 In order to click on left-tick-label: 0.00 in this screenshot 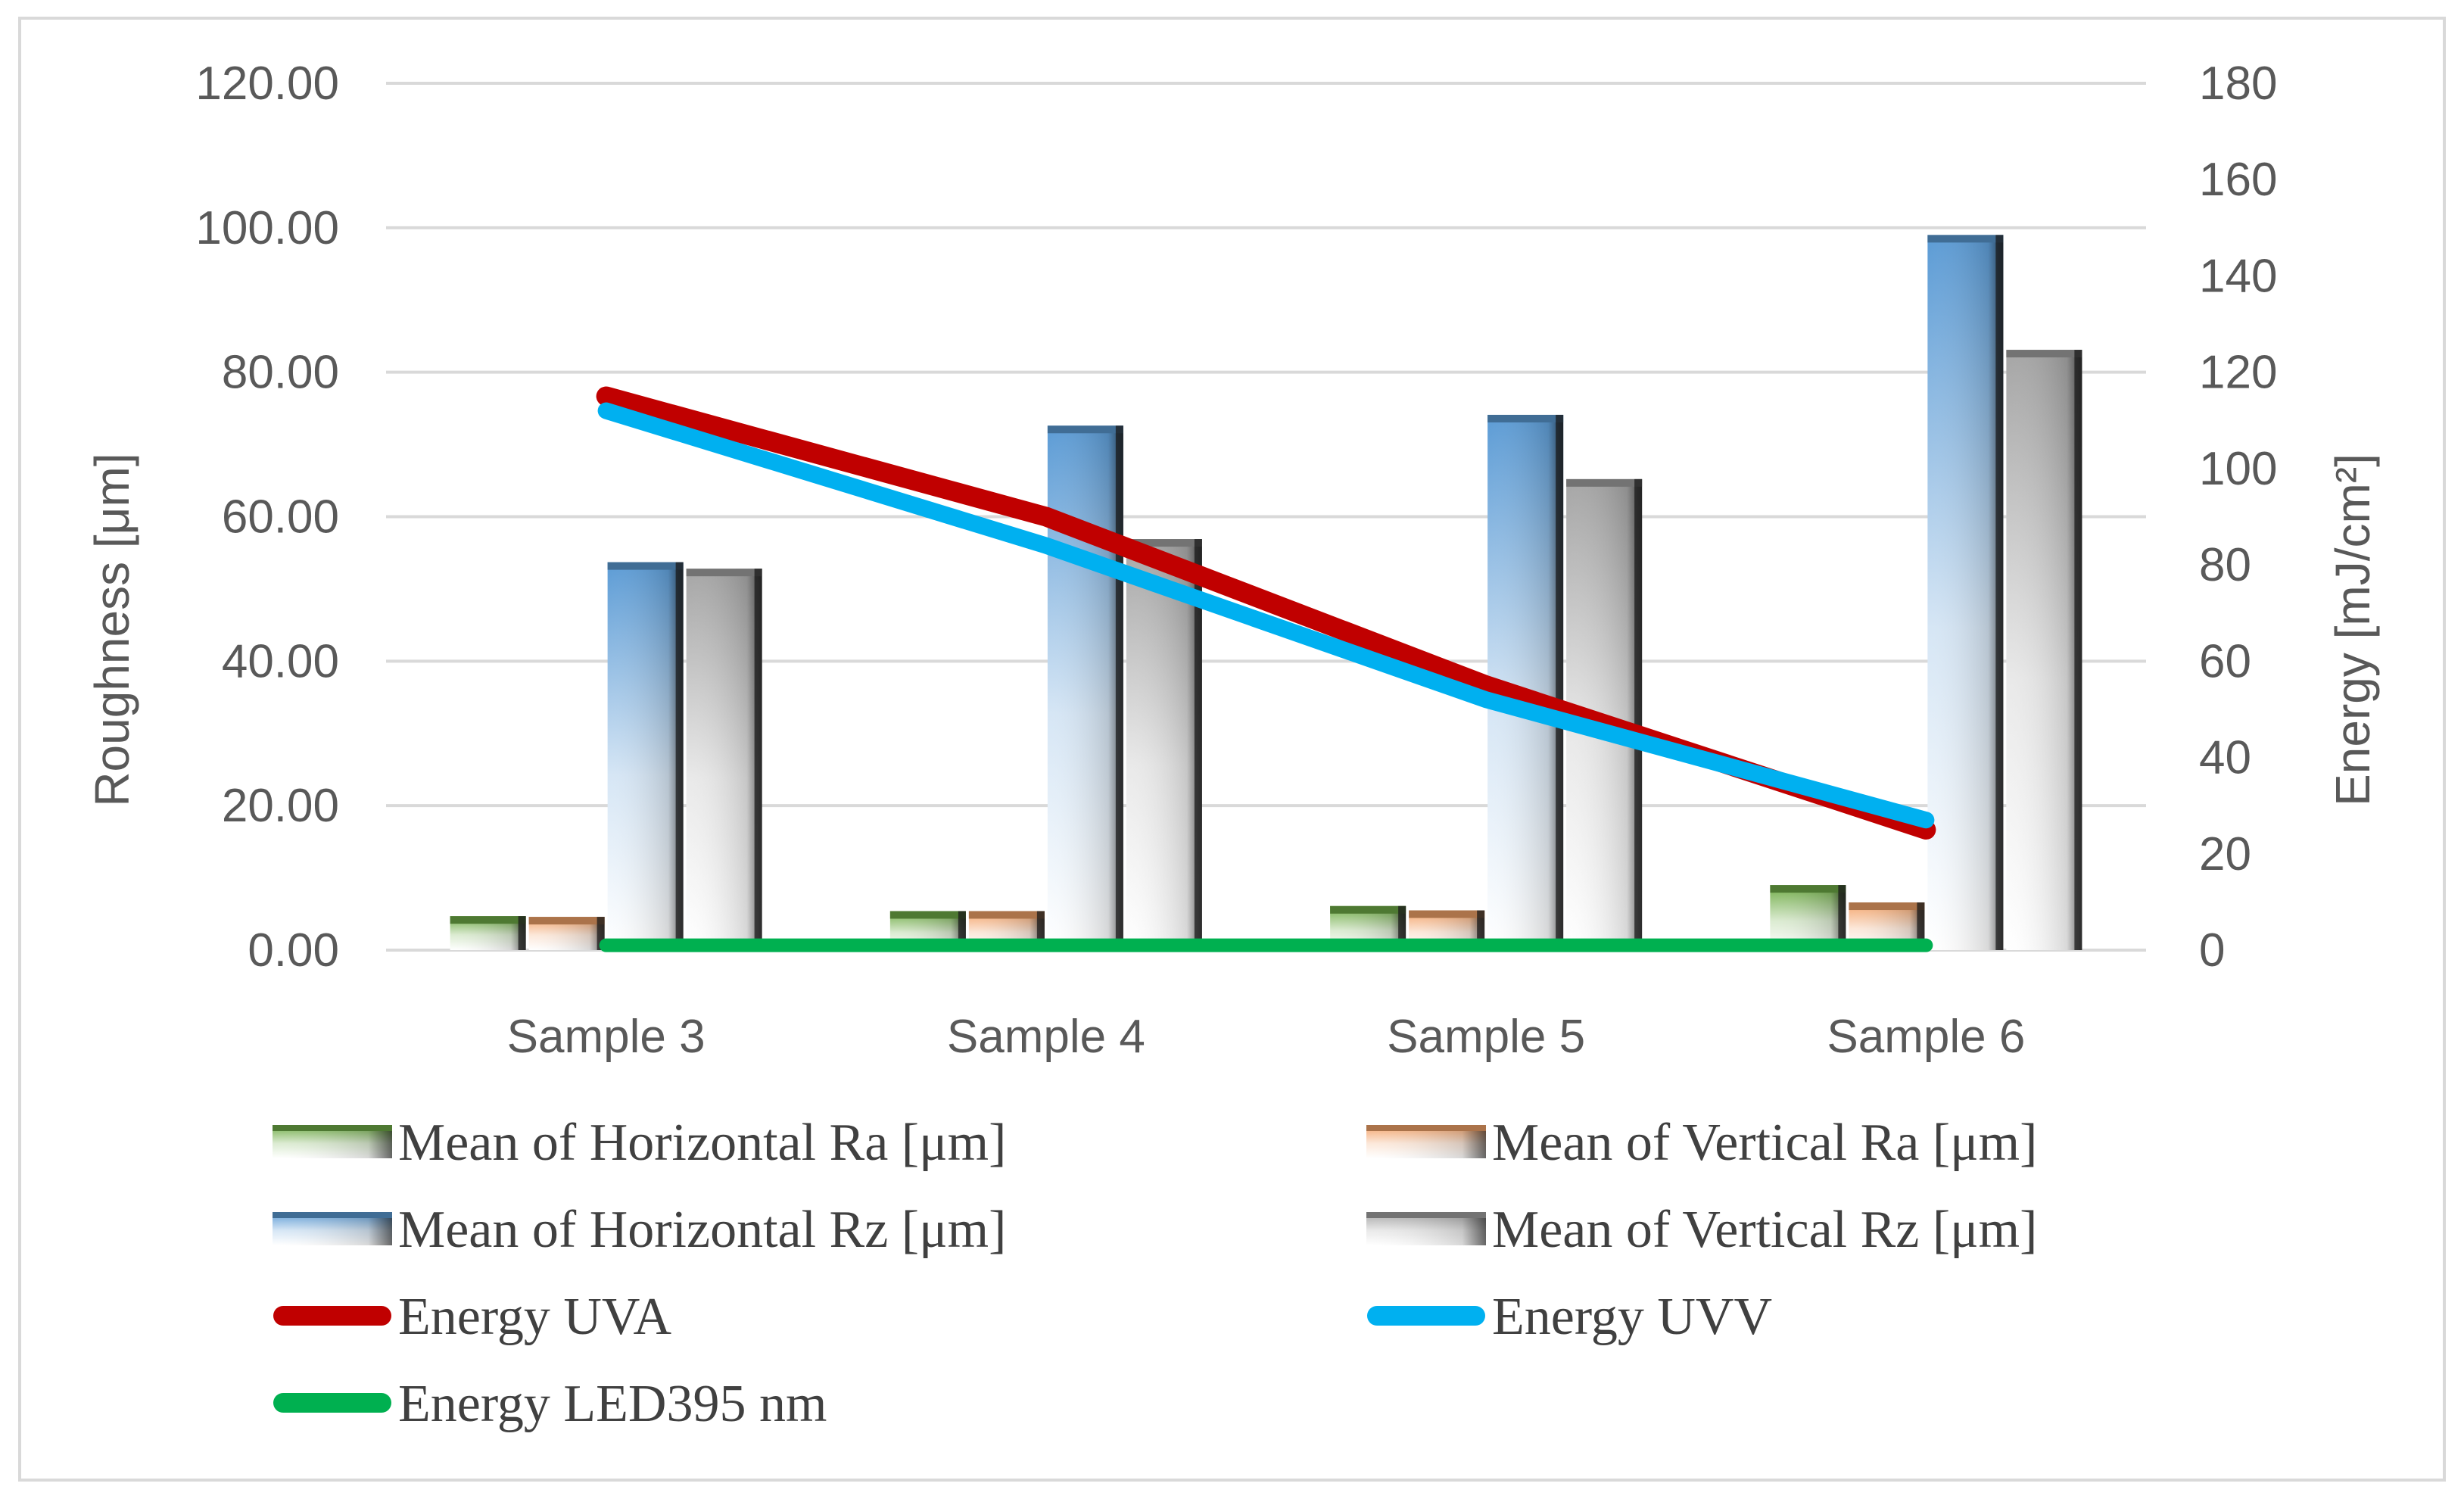, I will do `click(293, 950)`.